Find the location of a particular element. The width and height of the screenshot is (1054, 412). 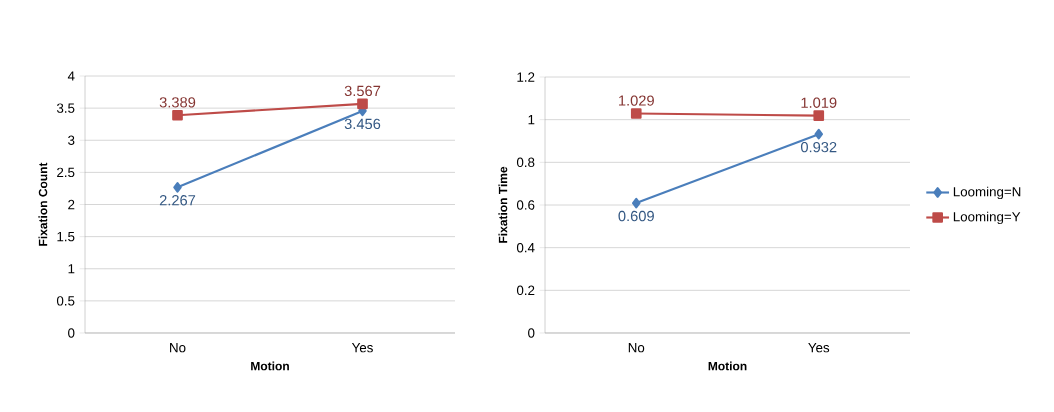

y-tick-label: 0.2 is located at coordinates (525, 290).